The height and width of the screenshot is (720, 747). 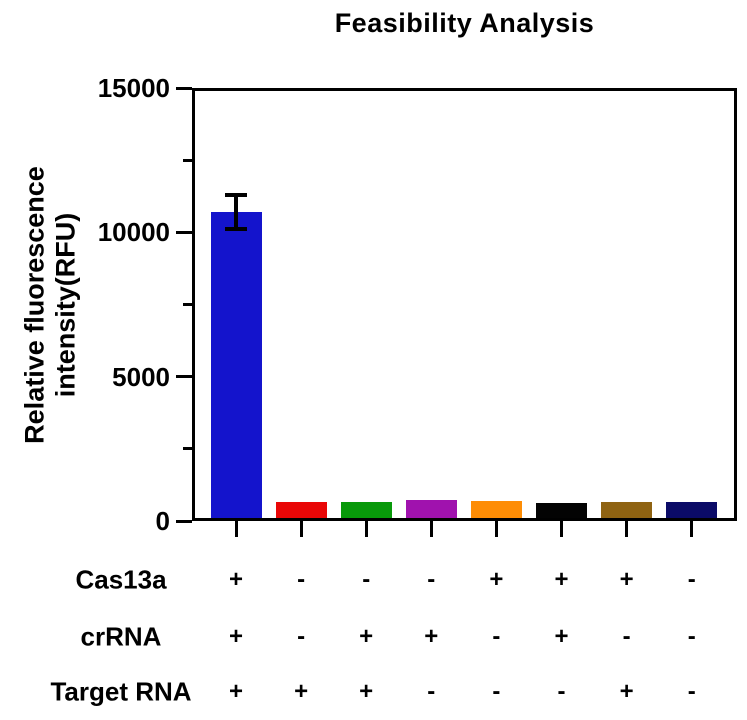 What do you see at coordinates (464, 23) in the screenshot?
I see `chart-title: Feasibility Analysis` at bounding box center [464, 23].